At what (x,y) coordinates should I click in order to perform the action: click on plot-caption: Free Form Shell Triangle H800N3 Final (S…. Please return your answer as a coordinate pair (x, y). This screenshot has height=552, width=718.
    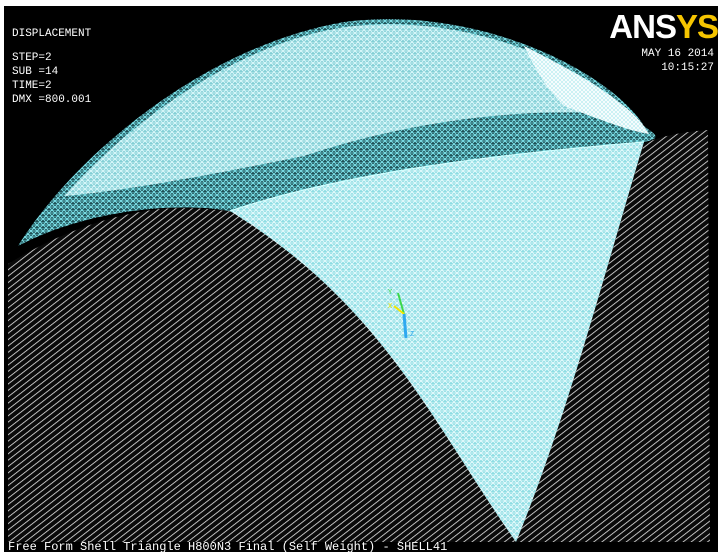
    Looking at the image, I should click on (228, 546).